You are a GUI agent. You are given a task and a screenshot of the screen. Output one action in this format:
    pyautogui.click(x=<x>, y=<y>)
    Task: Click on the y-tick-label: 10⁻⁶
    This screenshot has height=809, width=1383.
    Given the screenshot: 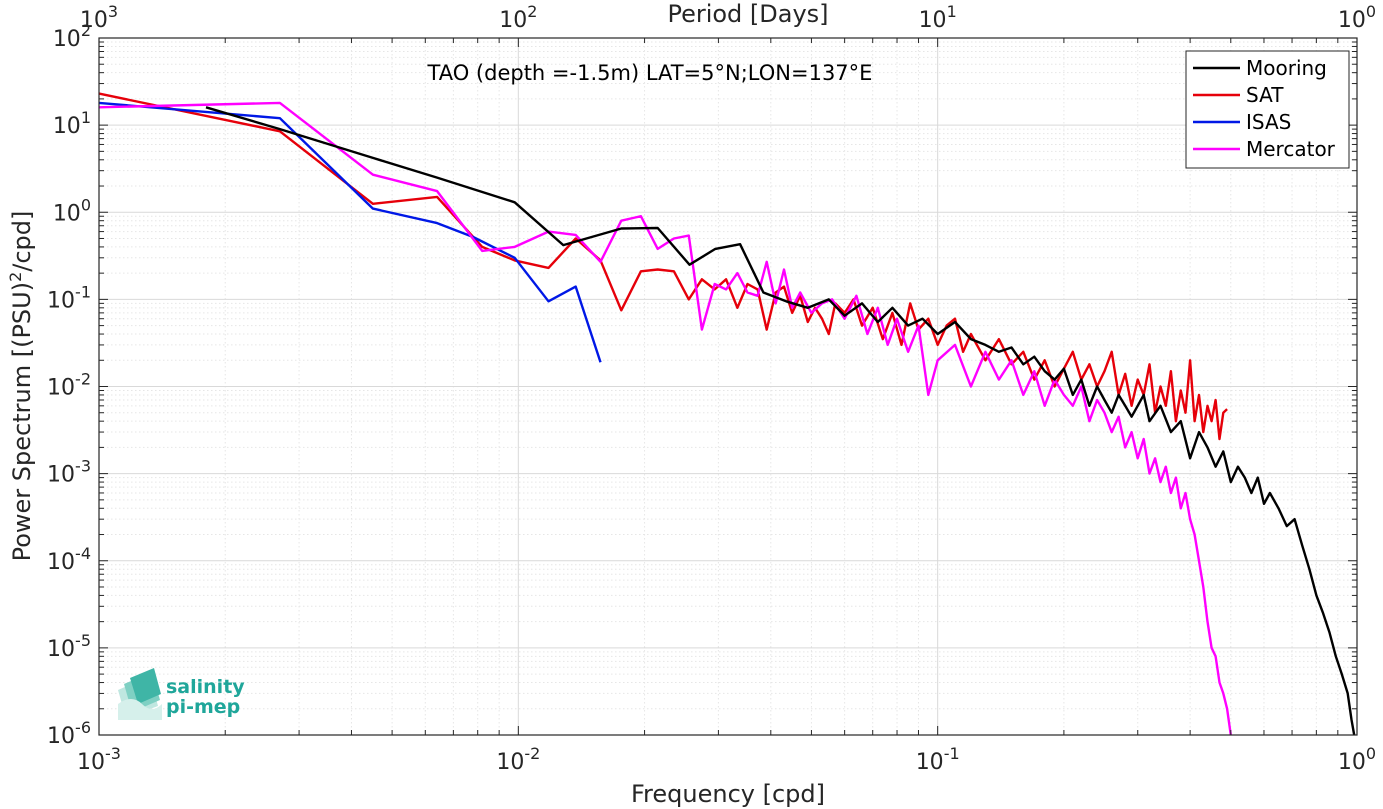 What is the action you would take?
    pyautogui.click(x=69, y=733)
    